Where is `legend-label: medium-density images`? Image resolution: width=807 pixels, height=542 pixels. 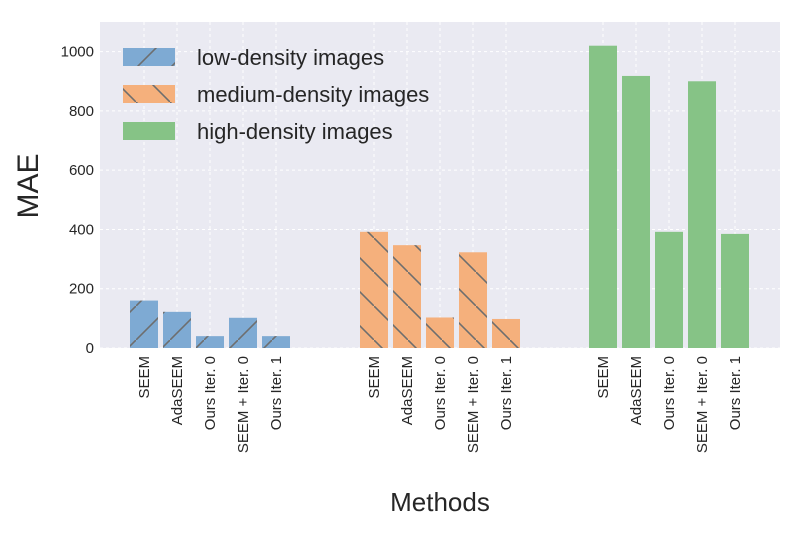 legend-label: medium-density images is located at coordinates (313, 94).